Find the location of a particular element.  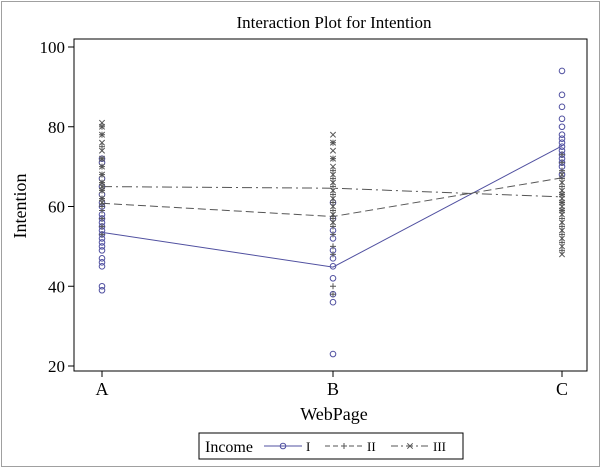

legend-label-ii: II is located at coordinates (371, 446).